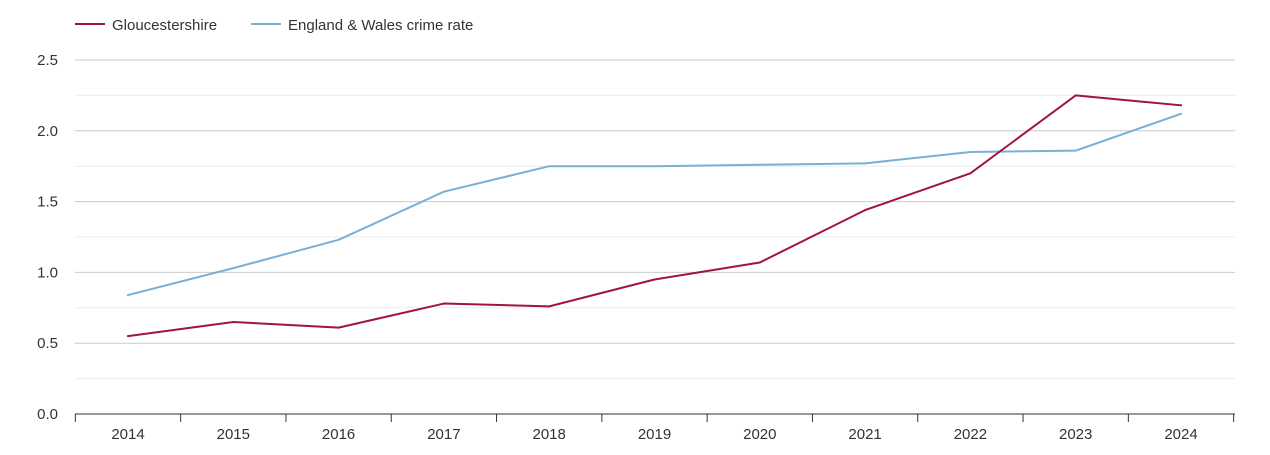  I want to click on y-tick-label: 2.0, so click(47, 131).